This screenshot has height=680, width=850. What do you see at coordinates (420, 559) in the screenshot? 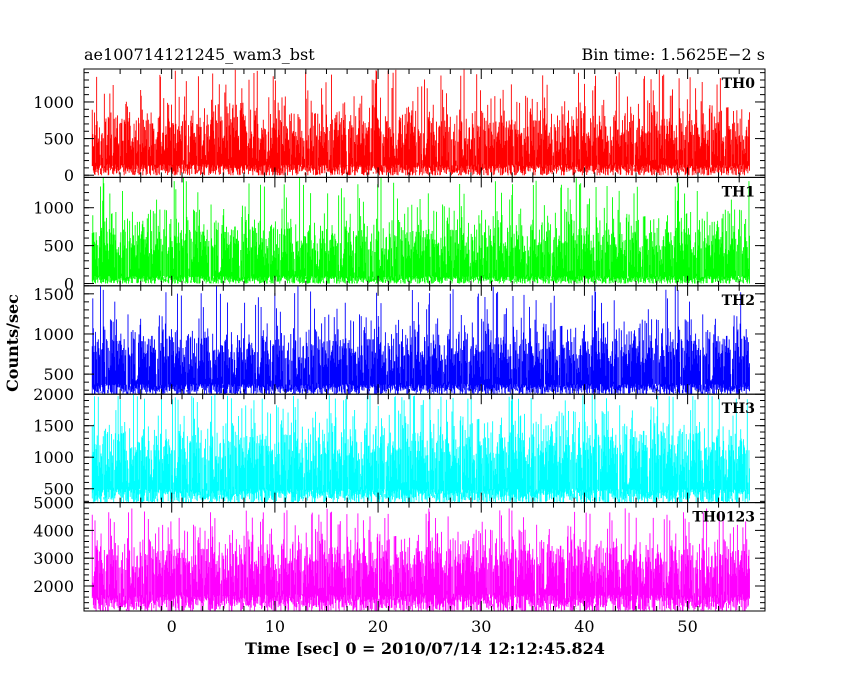
I see `series-th0123` at bounding box center [420, 559].